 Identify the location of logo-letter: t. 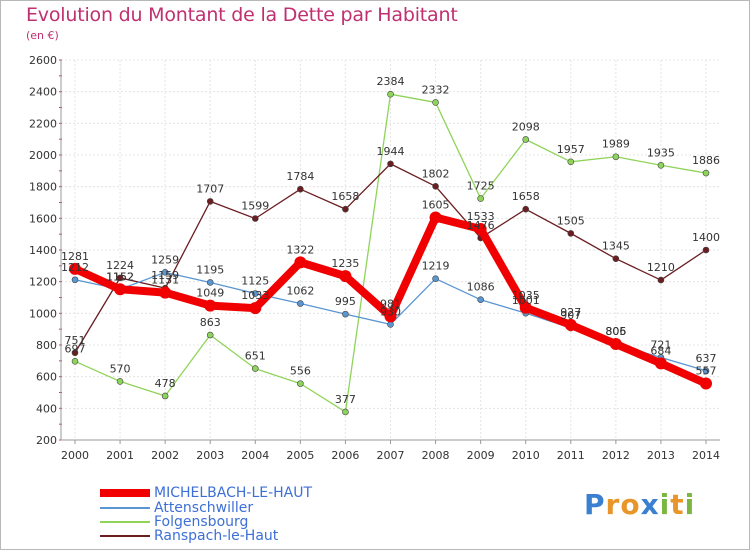
(677, 504).